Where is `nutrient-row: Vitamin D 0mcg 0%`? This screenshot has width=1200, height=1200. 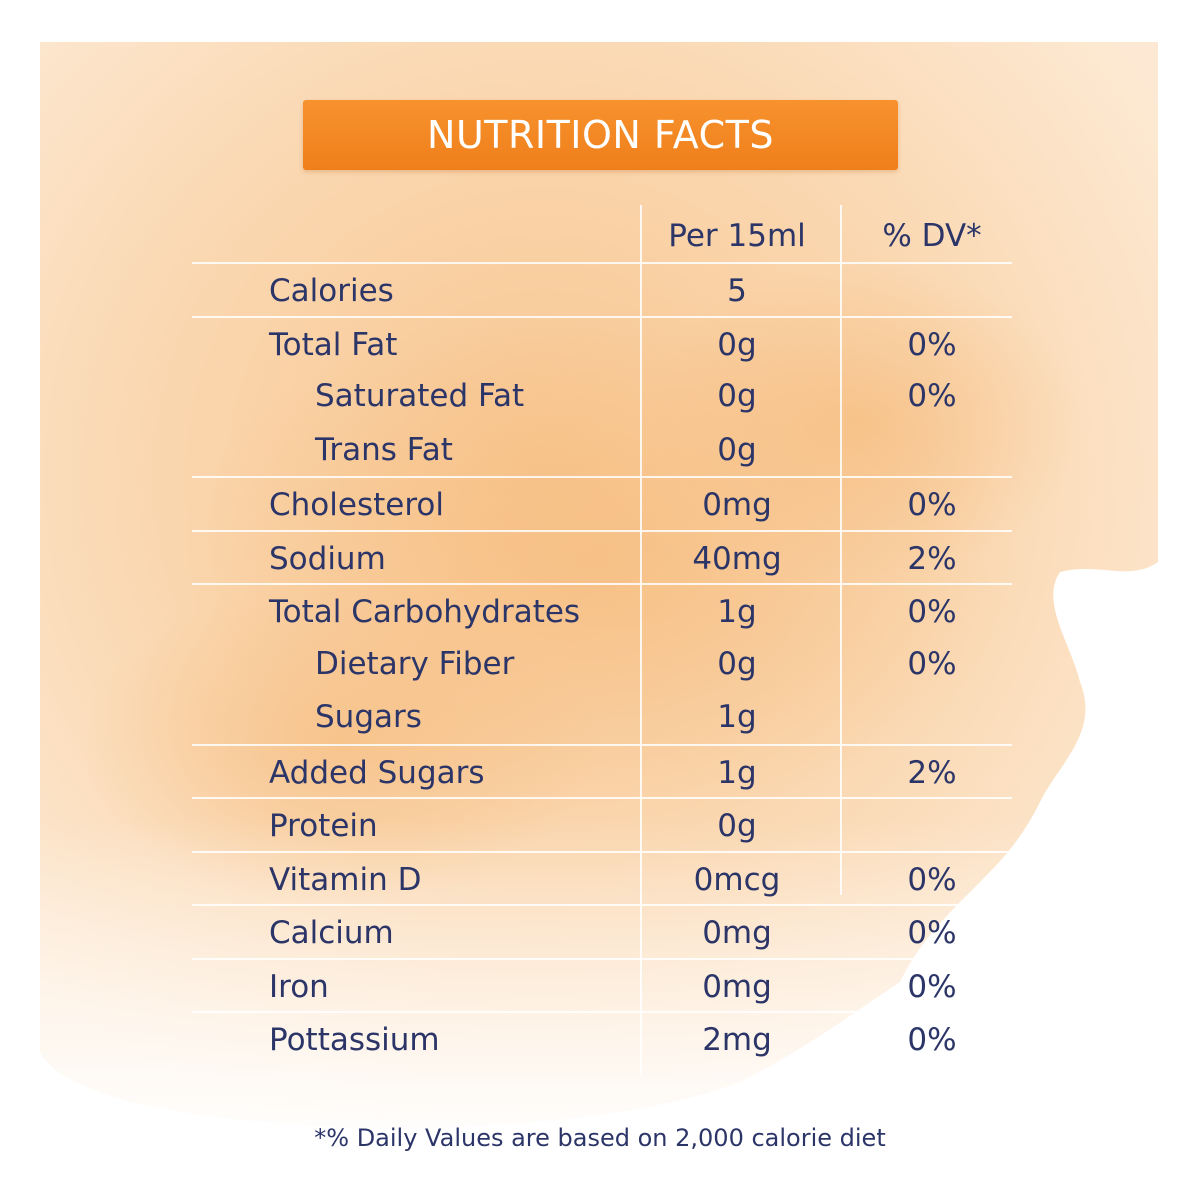
nutrient-row: Vitamin D 0mcg 0% is located at coordinates (602, 879).